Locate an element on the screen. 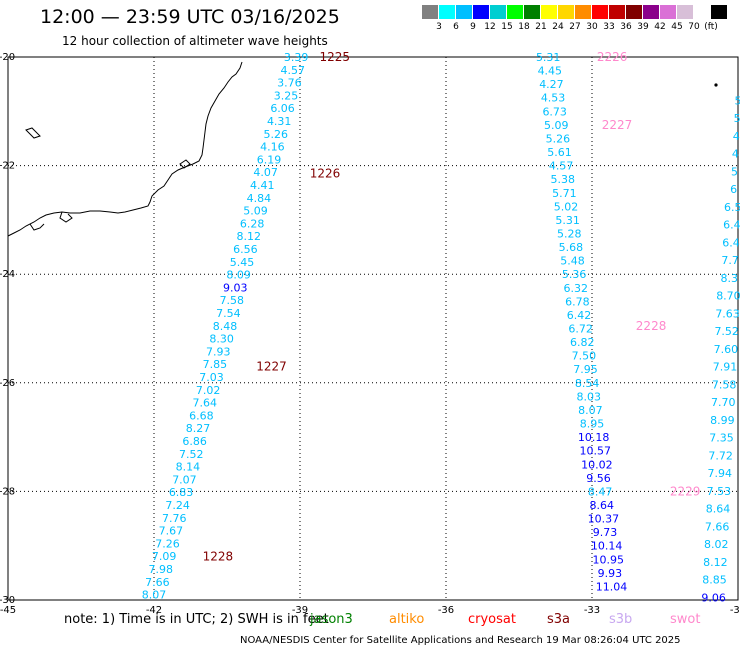  lon-tick-label: -36 is located at coordinates (446, 610).